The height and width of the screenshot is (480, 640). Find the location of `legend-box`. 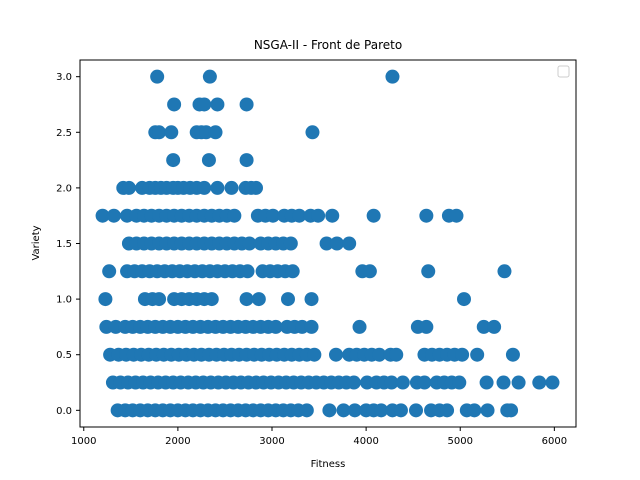

legend-box is located at coordinates (563, 71).